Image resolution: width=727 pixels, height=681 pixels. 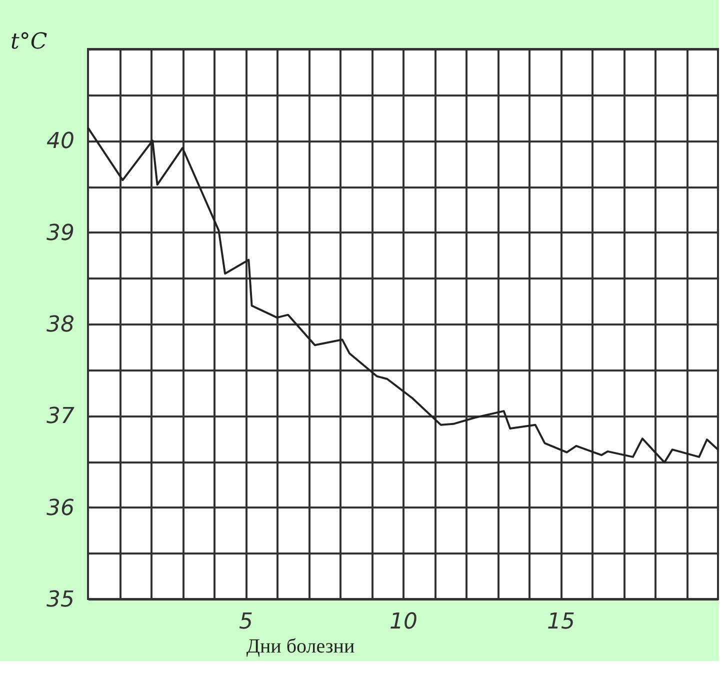 I want to click on x-tick-label: 15, so click(x=561, y=622).